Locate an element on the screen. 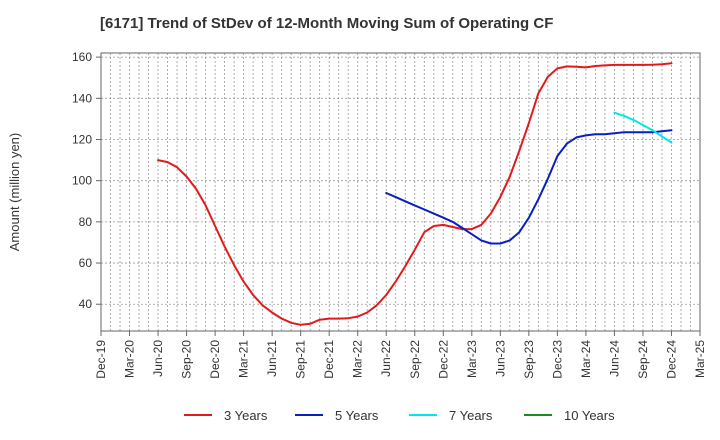 This screenshot has width=720, height=440. x-tick-label: Jun-20 is located at coordinates (158, 358).